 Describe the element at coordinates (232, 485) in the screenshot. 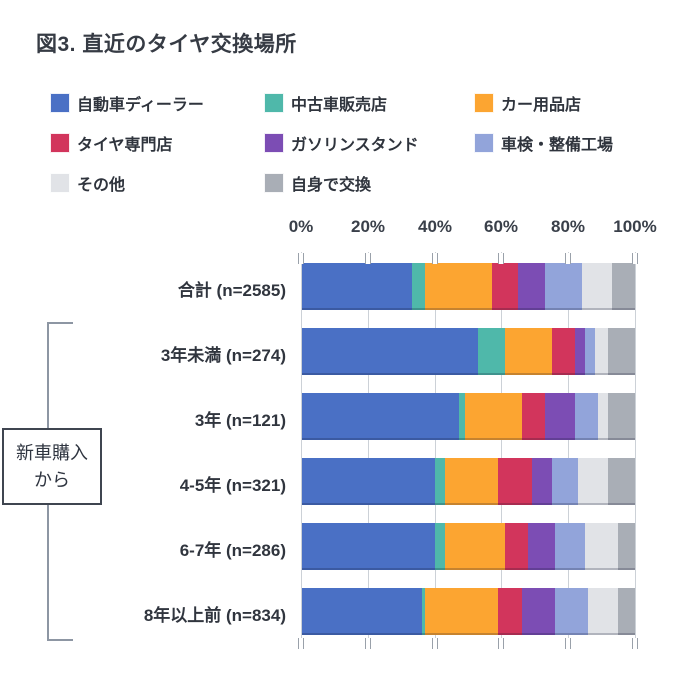

I see `category-label: 4-5年 (n=321)` at that location.